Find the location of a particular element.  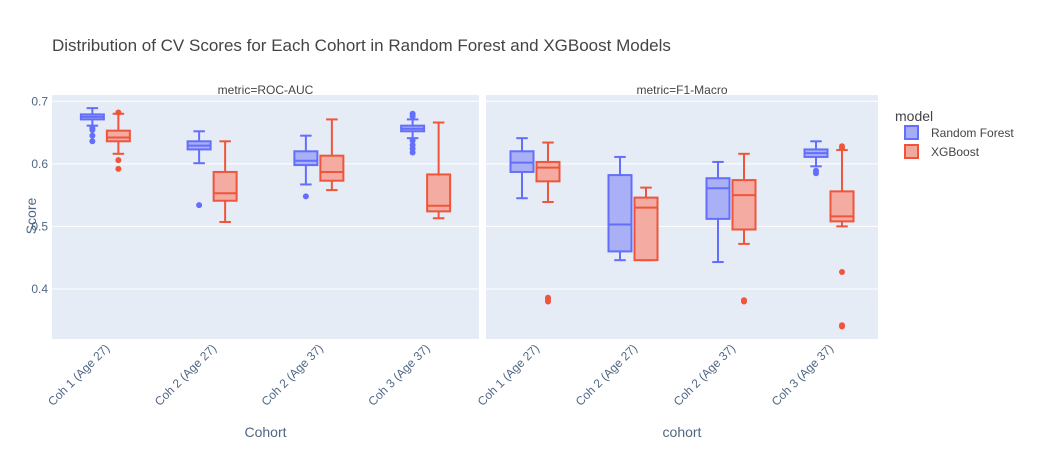

y-tick-label: 0.5 is located at coordinates (39, 226).